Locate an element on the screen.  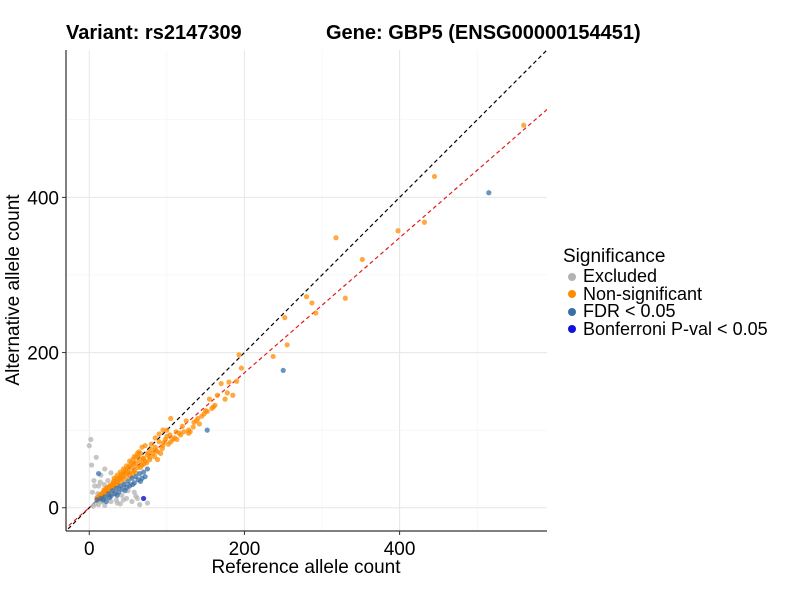
y-tick-label: 200 is located at coordinates (43, 354).